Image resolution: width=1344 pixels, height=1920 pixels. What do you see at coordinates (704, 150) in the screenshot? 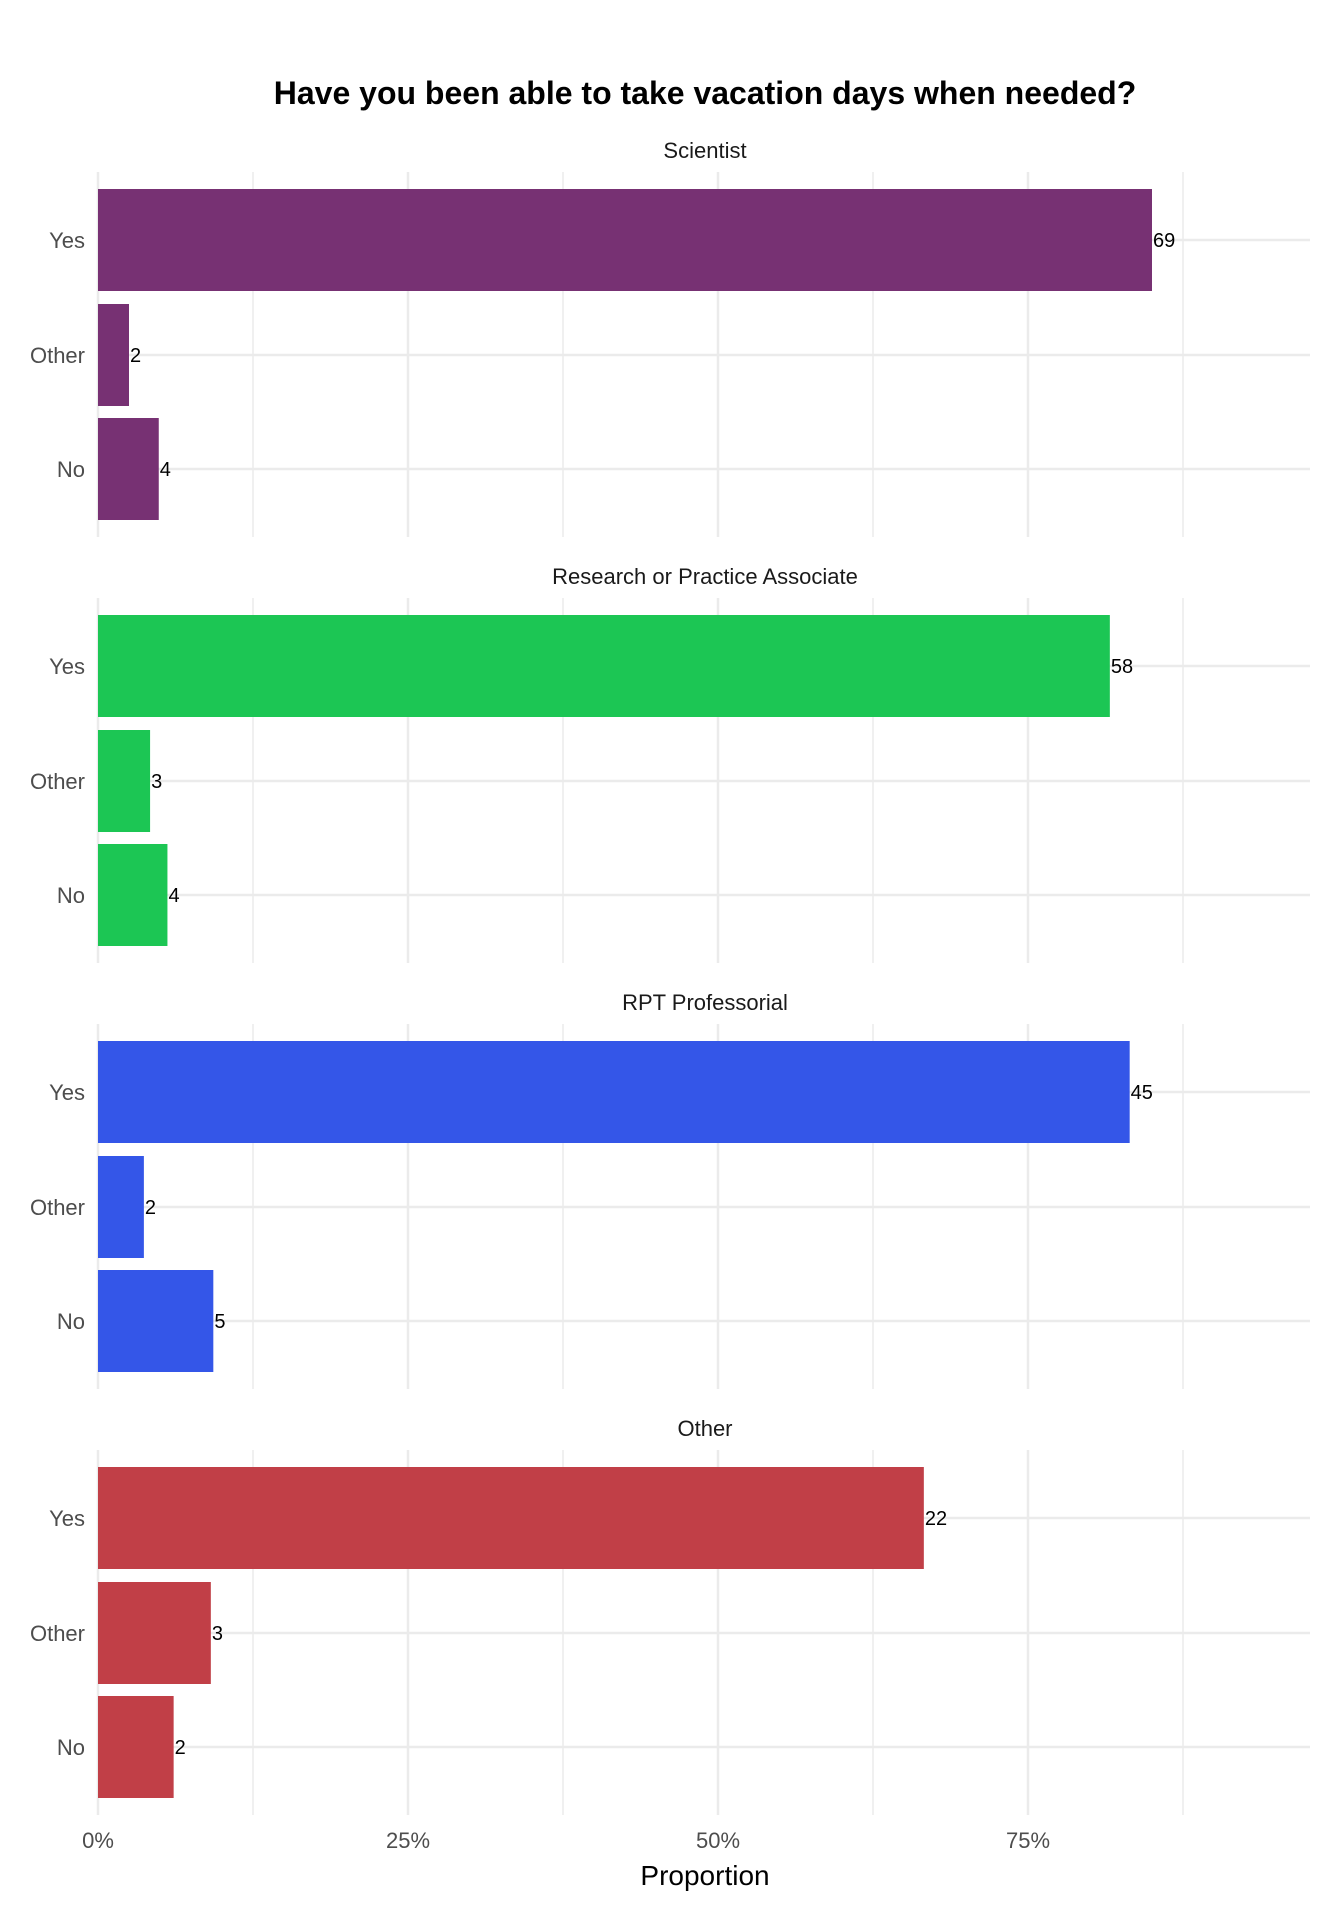
I see `facet-label: Scientist` at bounding box center [704, 150].